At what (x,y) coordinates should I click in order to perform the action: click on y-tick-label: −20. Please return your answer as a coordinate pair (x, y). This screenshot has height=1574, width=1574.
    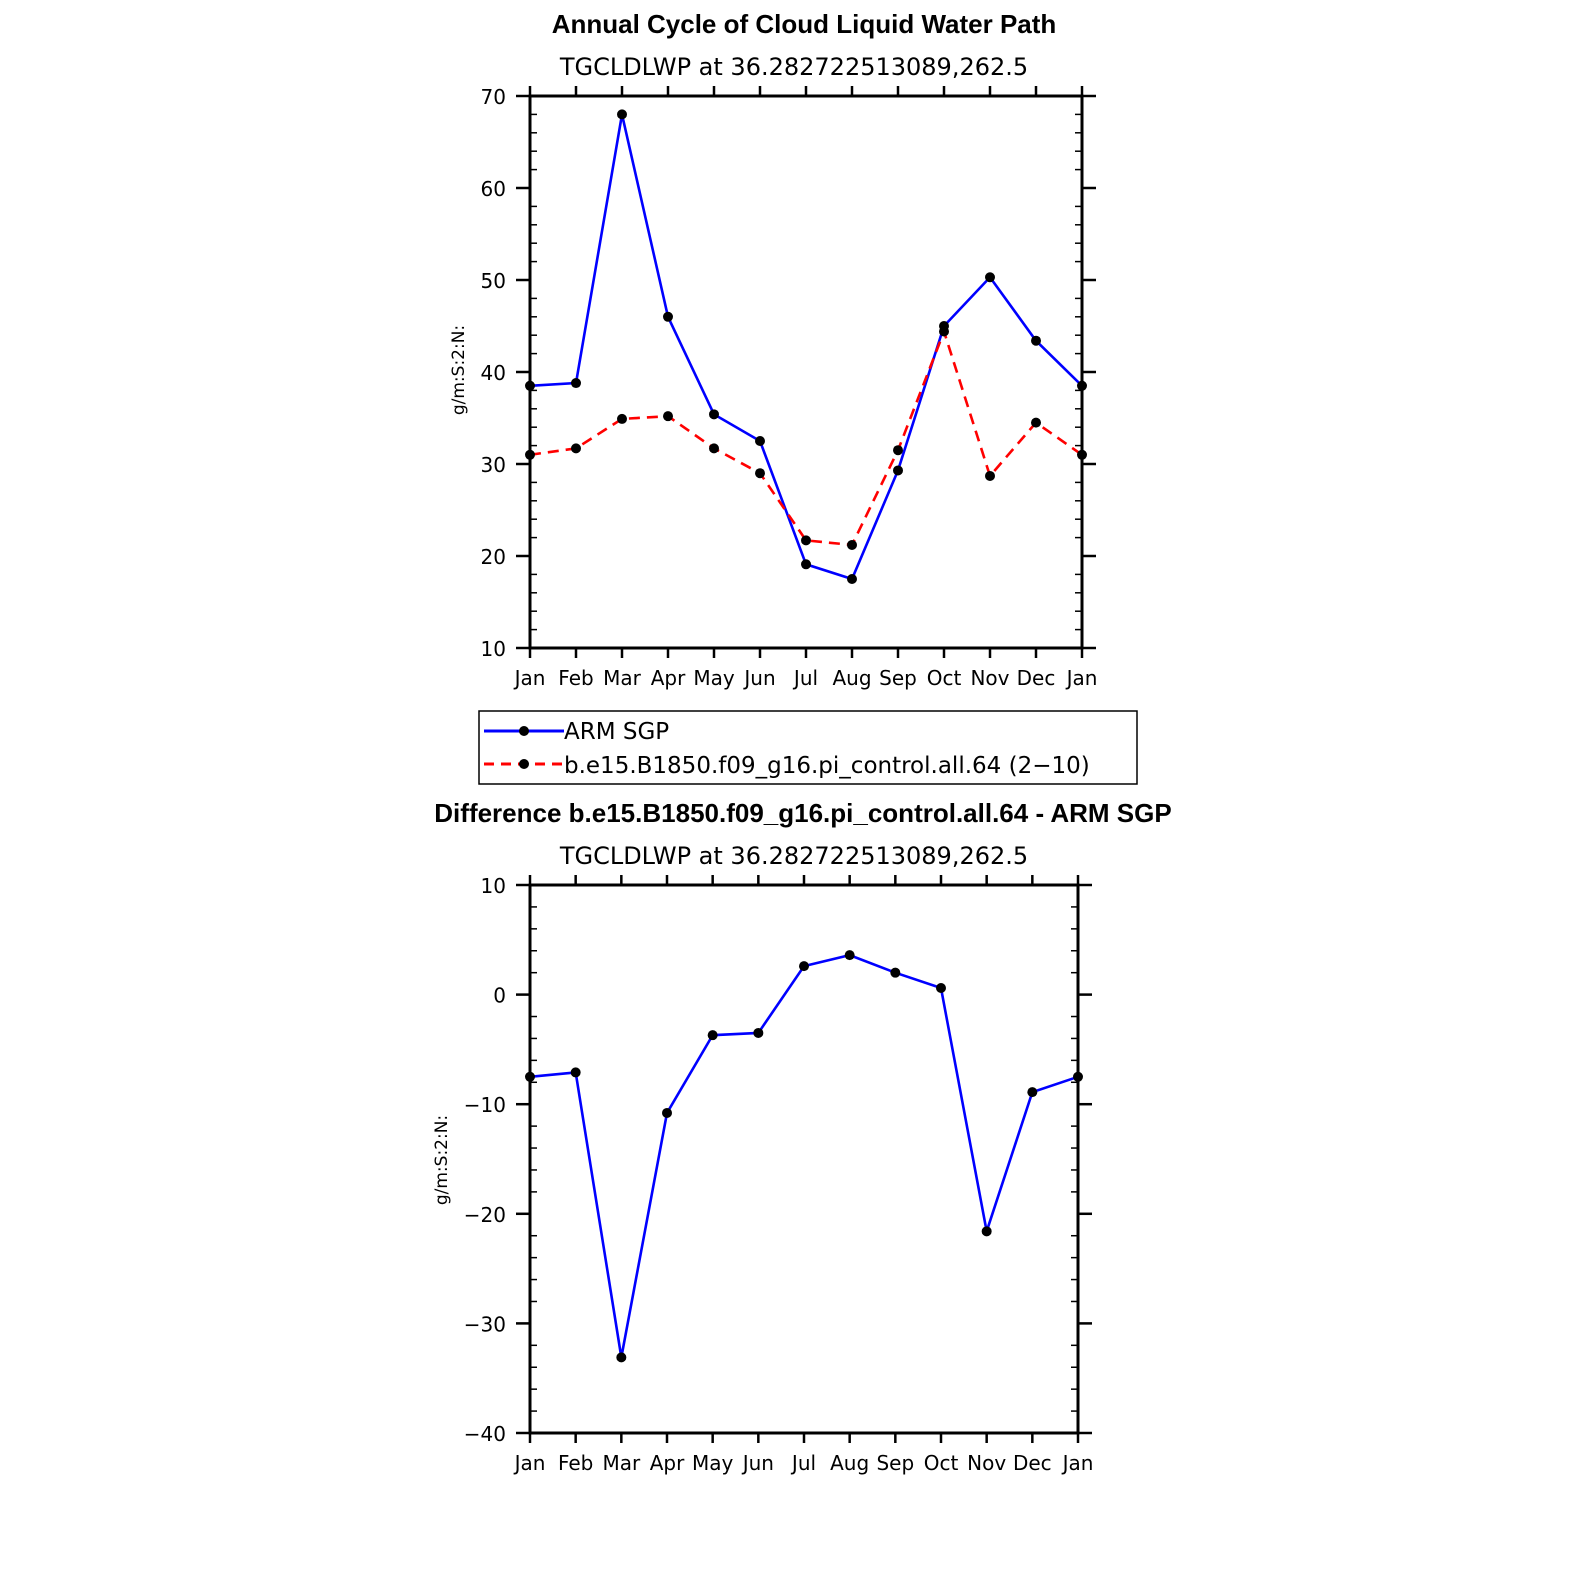
    Looking at the image, I should click on (485, 1215).